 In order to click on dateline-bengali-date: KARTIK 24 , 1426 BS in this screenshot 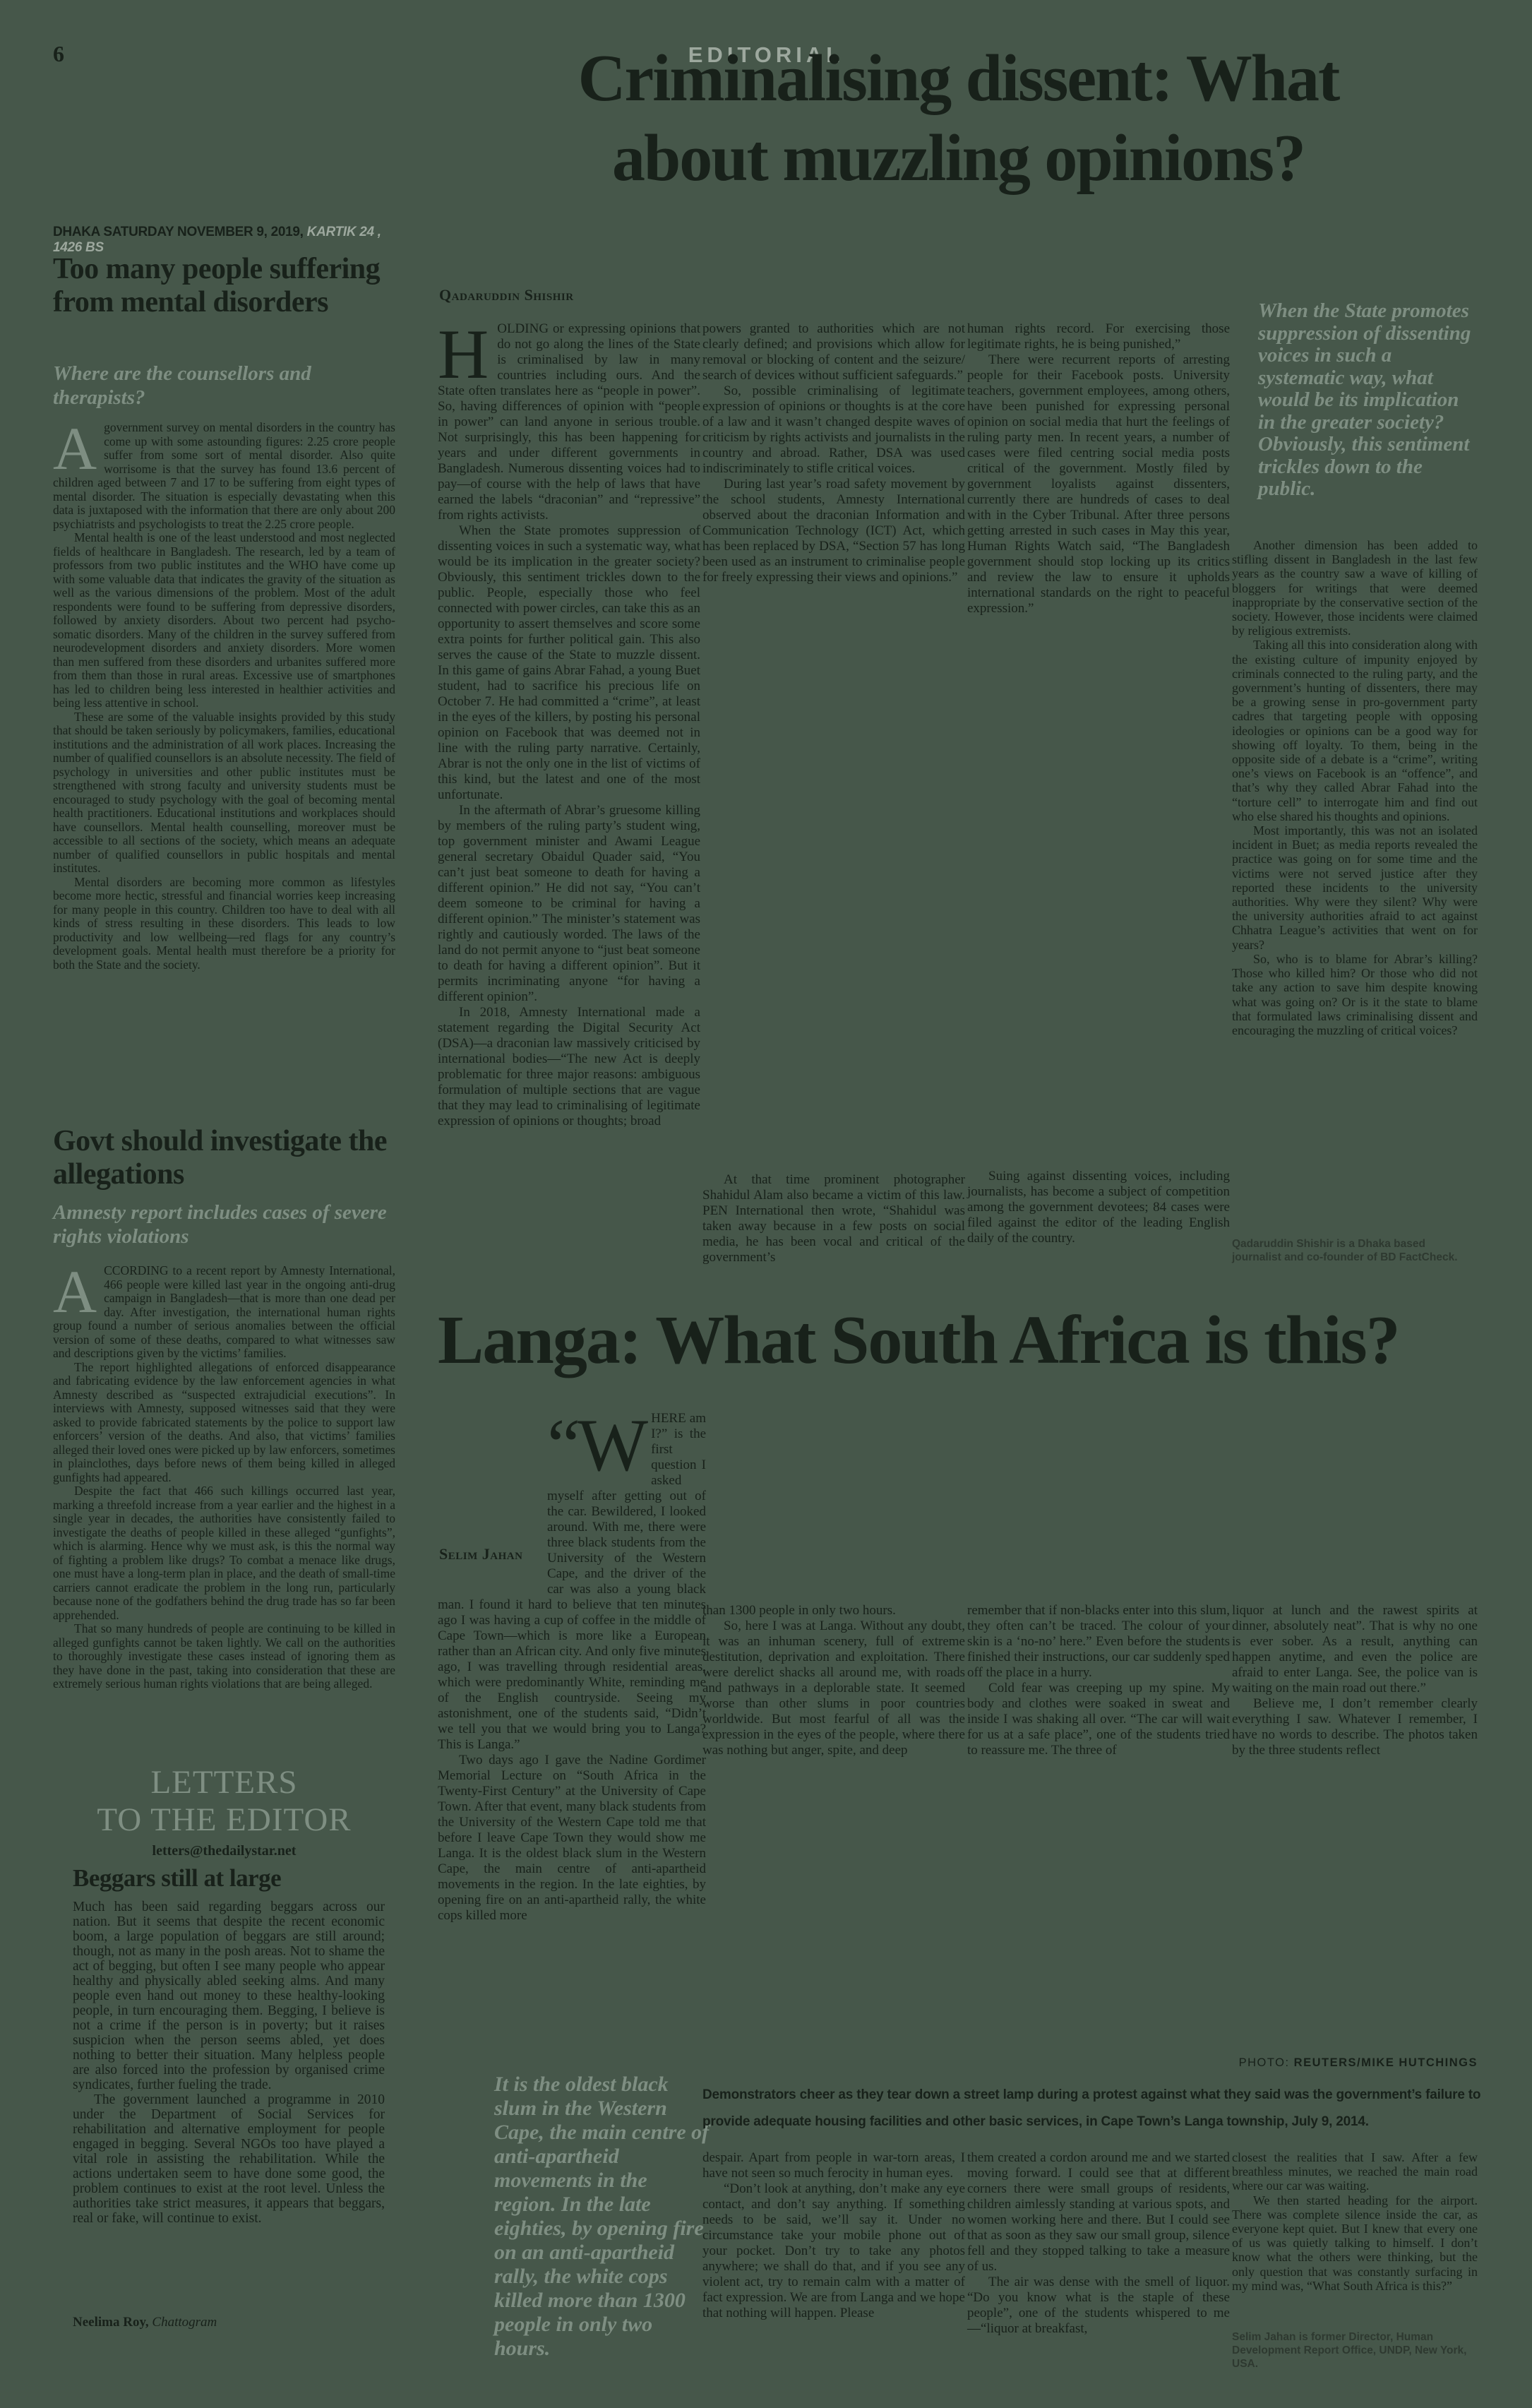, I will do `click(217, 240)`.